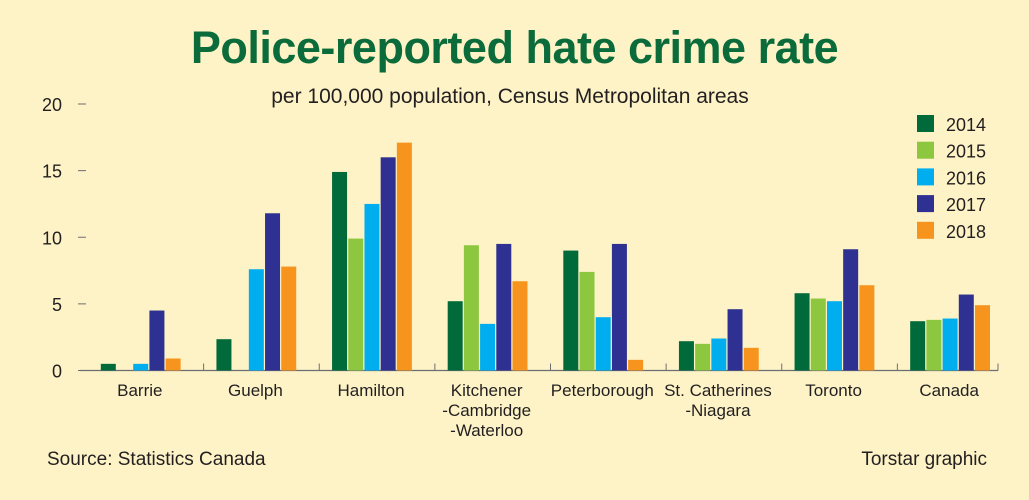  I want to click on x-tick-label: St. Catherines -Niagara, so click(718, 400).